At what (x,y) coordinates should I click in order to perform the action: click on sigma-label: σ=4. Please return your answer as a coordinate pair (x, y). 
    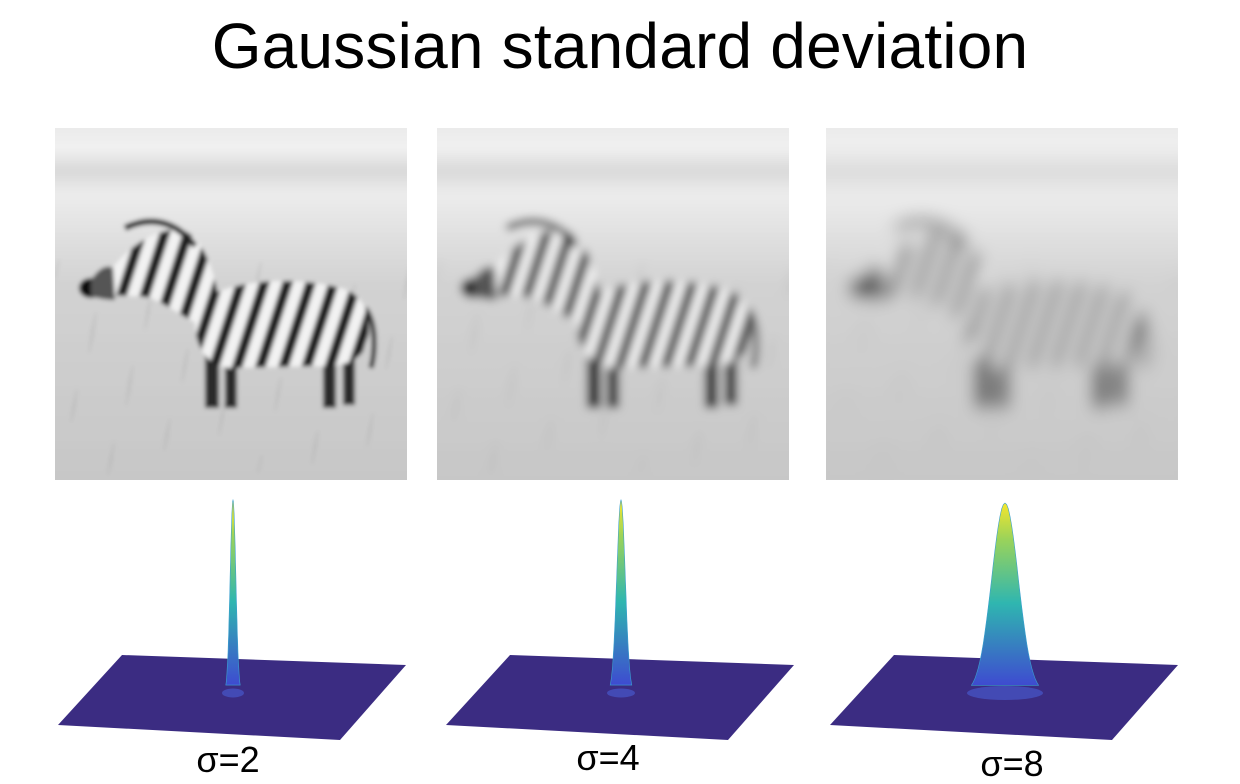
    Looking at the image, I should click on (608, 757).